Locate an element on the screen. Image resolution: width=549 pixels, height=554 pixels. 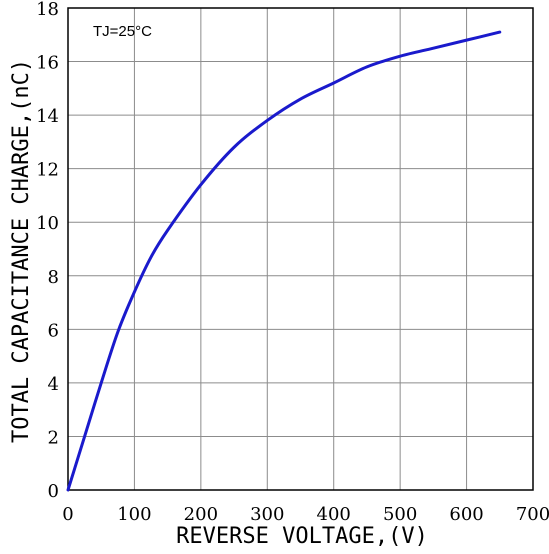
y-tick-label: 12 is located at coordinates (47, 170).